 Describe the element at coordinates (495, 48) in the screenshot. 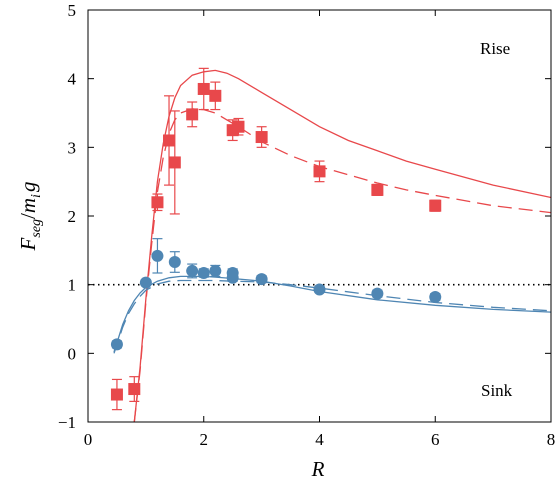

I see `annotation-rise: Rise` at that location.